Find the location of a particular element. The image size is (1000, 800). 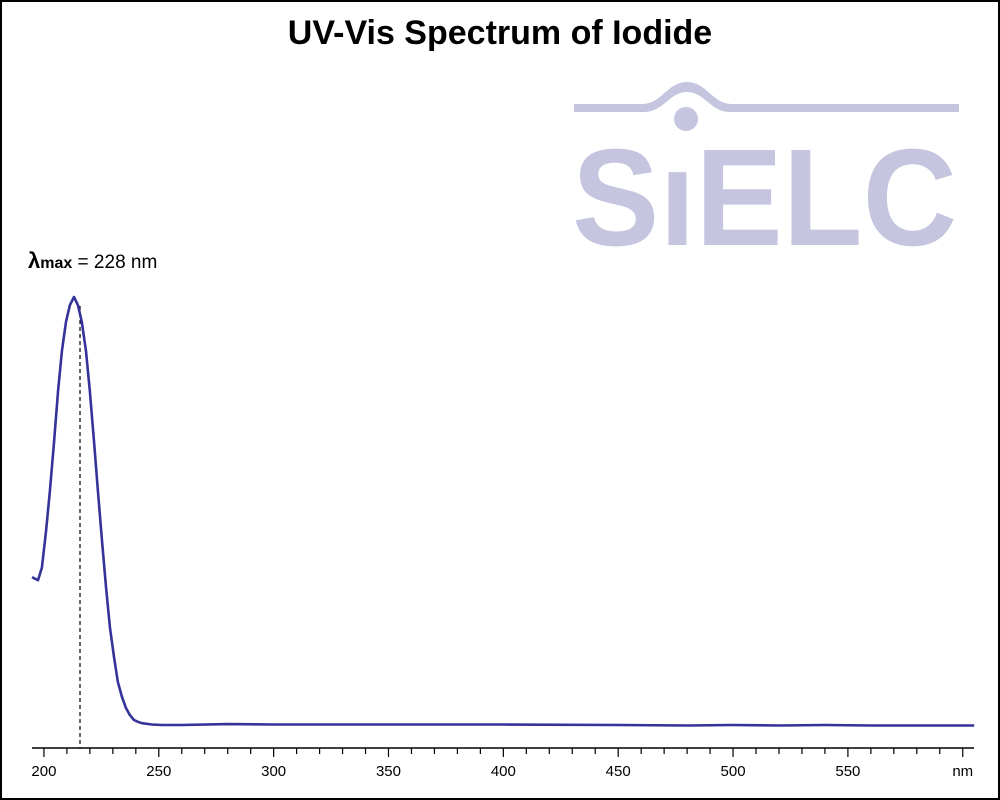

lambda-symbol: λ is located at coordinates (34, 260).